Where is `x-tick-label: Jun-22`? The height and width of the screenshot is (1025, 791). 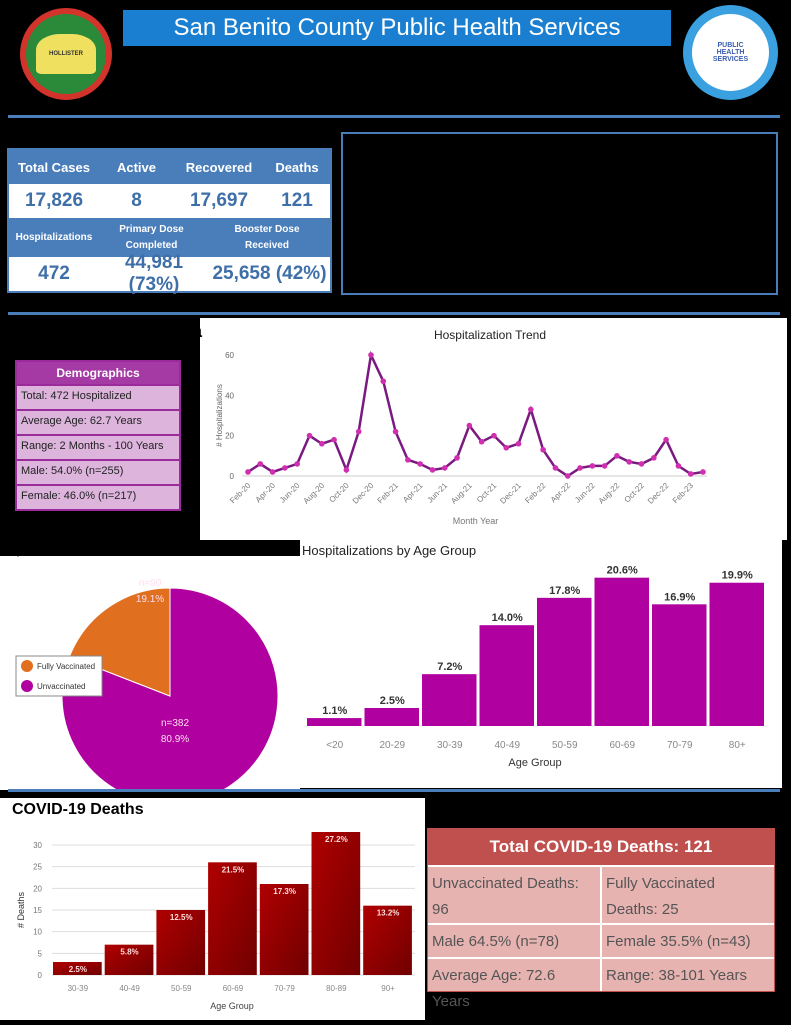 x-tick-label: Jun-22 is located at coordinates (585, 493).